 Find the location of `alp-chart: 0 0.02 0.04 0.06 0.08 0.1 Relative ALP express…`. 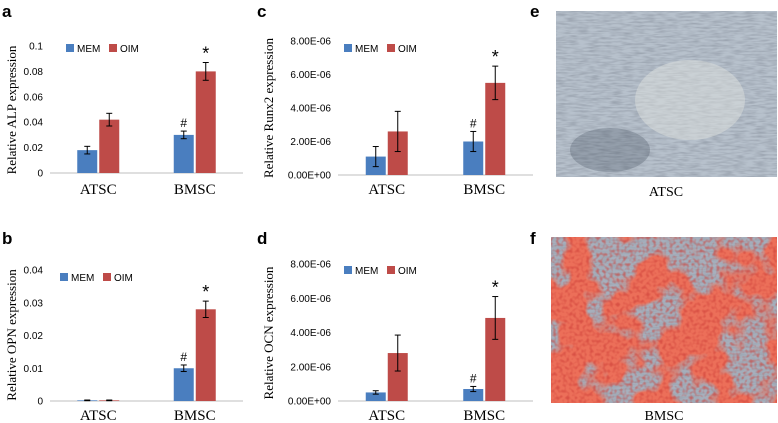

alp-chart: 0 0.02 0.04 0.06 0.08 0.1 Relative ALP express… is located at coordinates (123, 120).